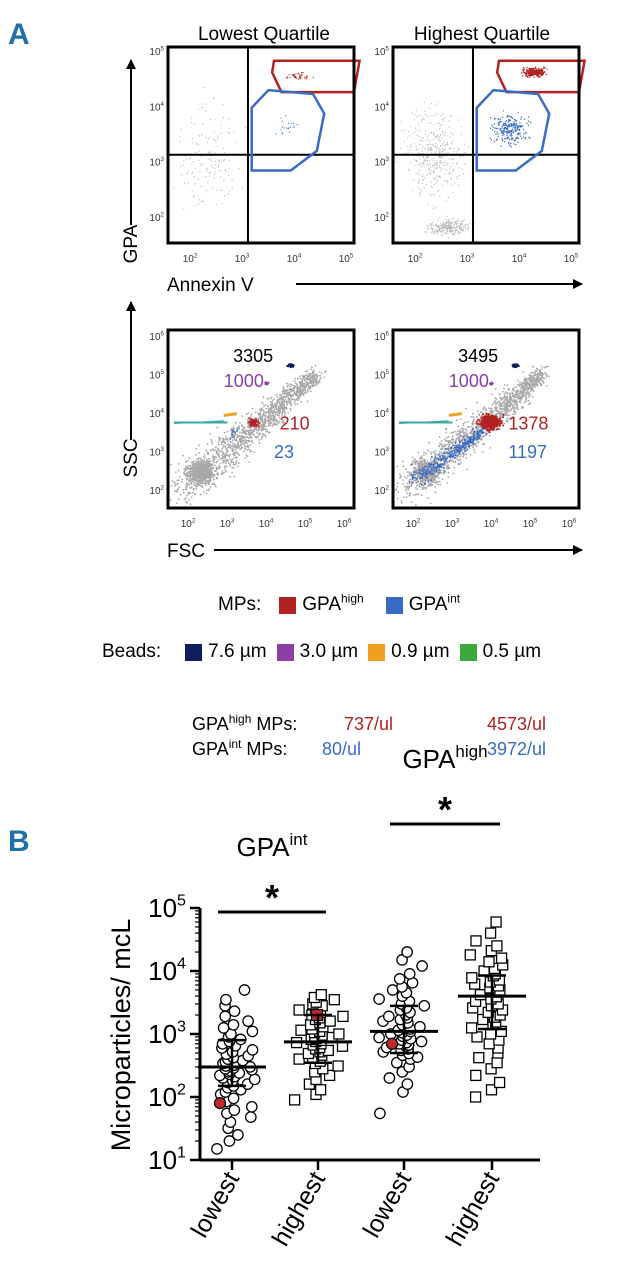  Describe the element at coordinates (519, 259) in the screenshot. I see `x-tick-label: 10⁴` at that location.